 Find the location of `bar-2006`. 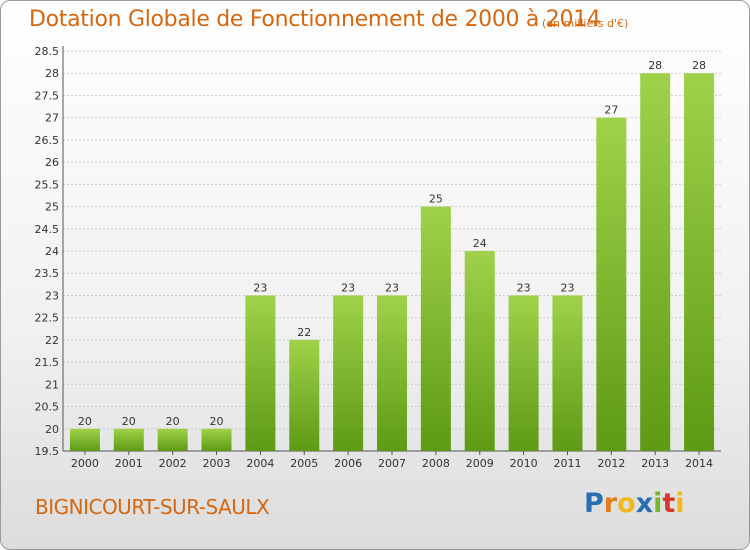

bar-2006 is located at coordinates (348, 373).